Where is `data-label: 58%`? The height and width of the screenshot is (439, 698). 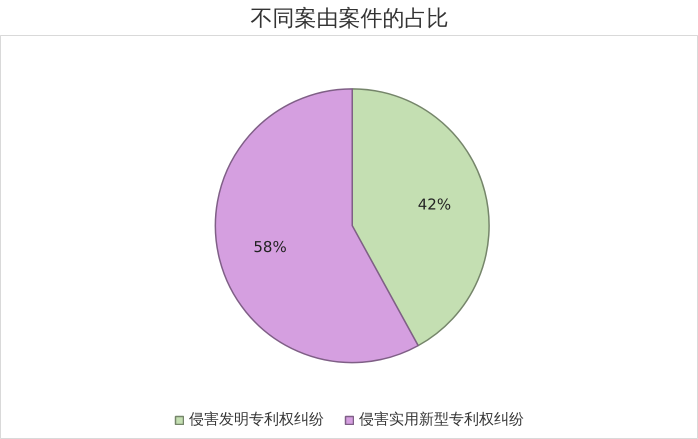 data-label: 58% is located at coordinates (270, 247).